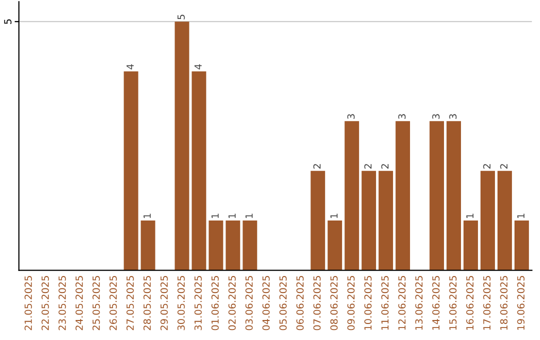  Describe the element at coordinates (521, 303) in the screenshot. I see `x-tick-label: 19.06.2025` at that location.